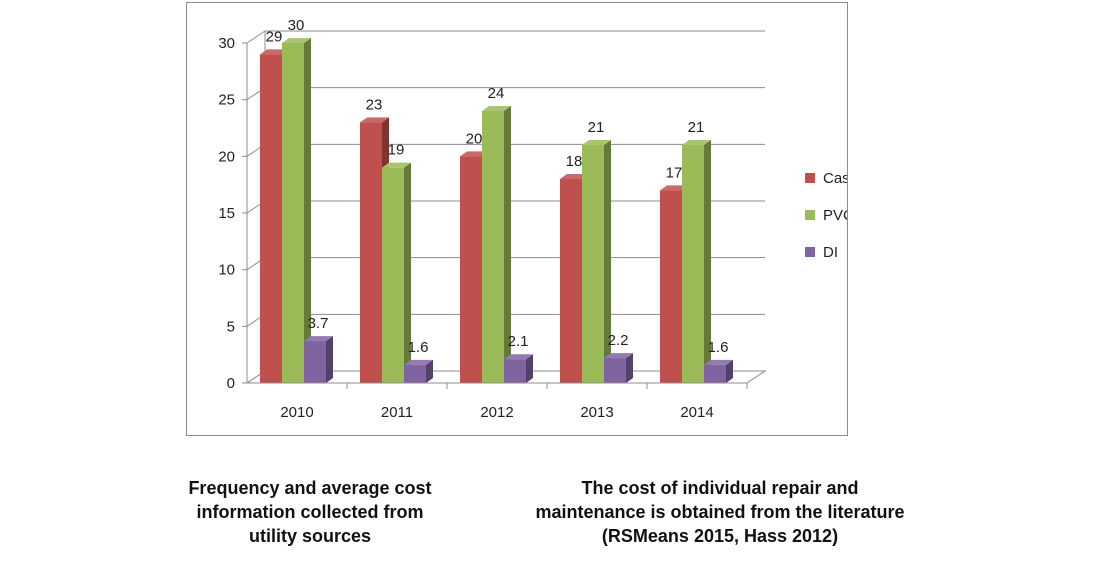 This screenshot has width=1100, height=575. I want to click on caption-left-line: utility sources, so click(310, 536).